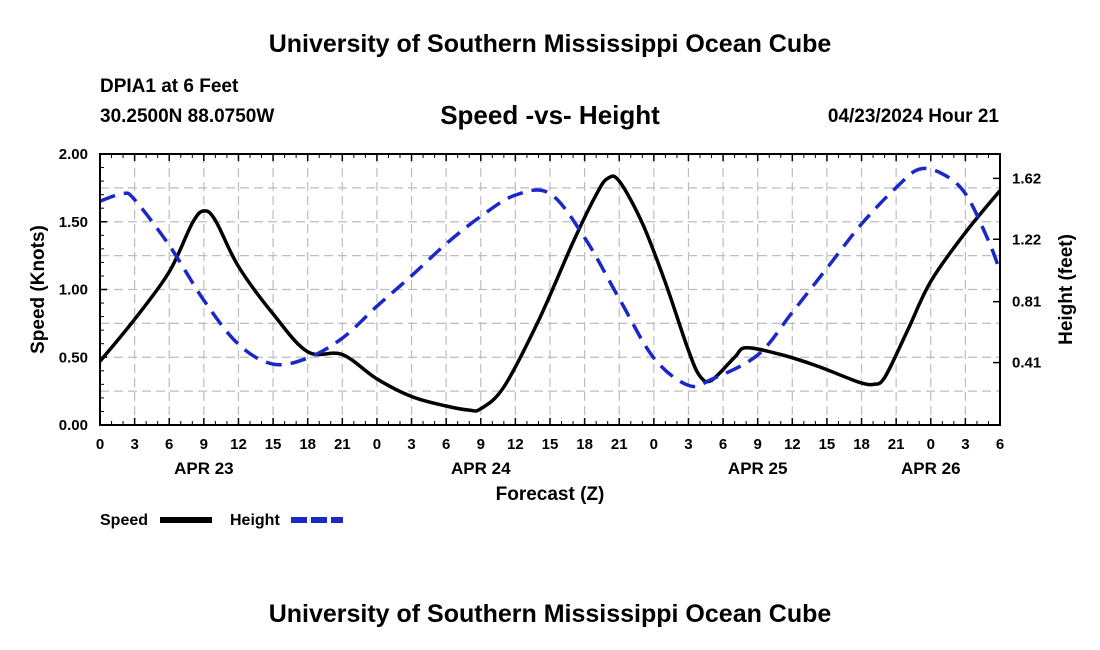 The height and width of the screenshot is (650, 1100). I want to click on y2-tick-label: 1.62, so click(1026, 178).